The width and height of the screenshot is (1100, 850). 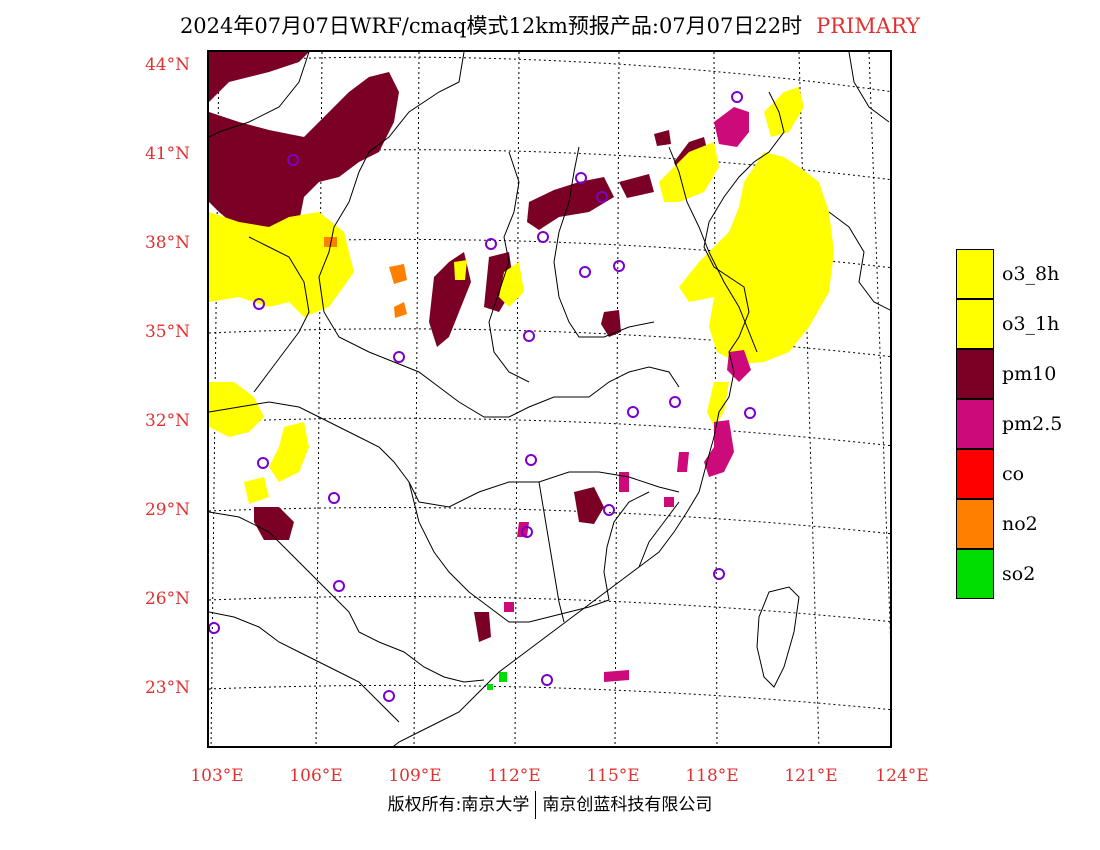 I want to click on lon-label-103e: 103°E, so click(x=217, y=776).